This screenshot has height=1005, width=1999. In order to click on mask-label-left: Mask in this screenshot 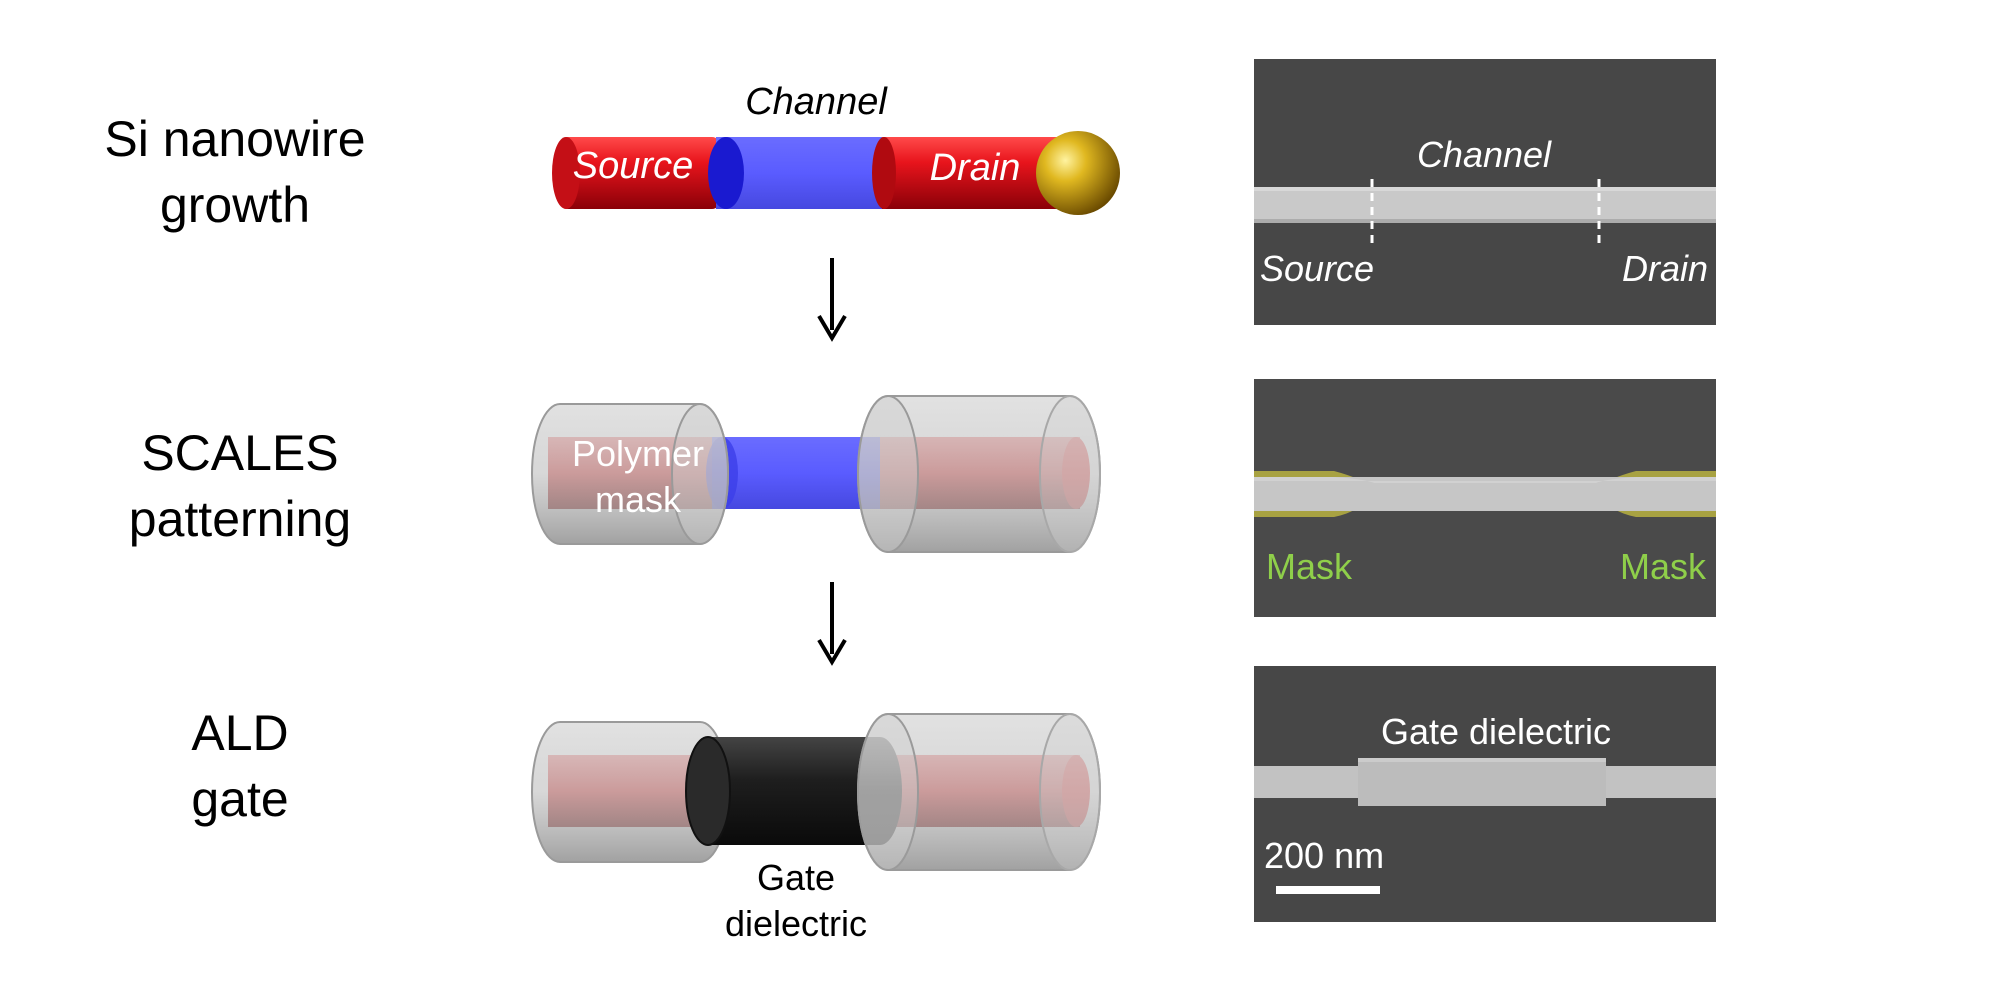, I will do `click(1309, 566)`.